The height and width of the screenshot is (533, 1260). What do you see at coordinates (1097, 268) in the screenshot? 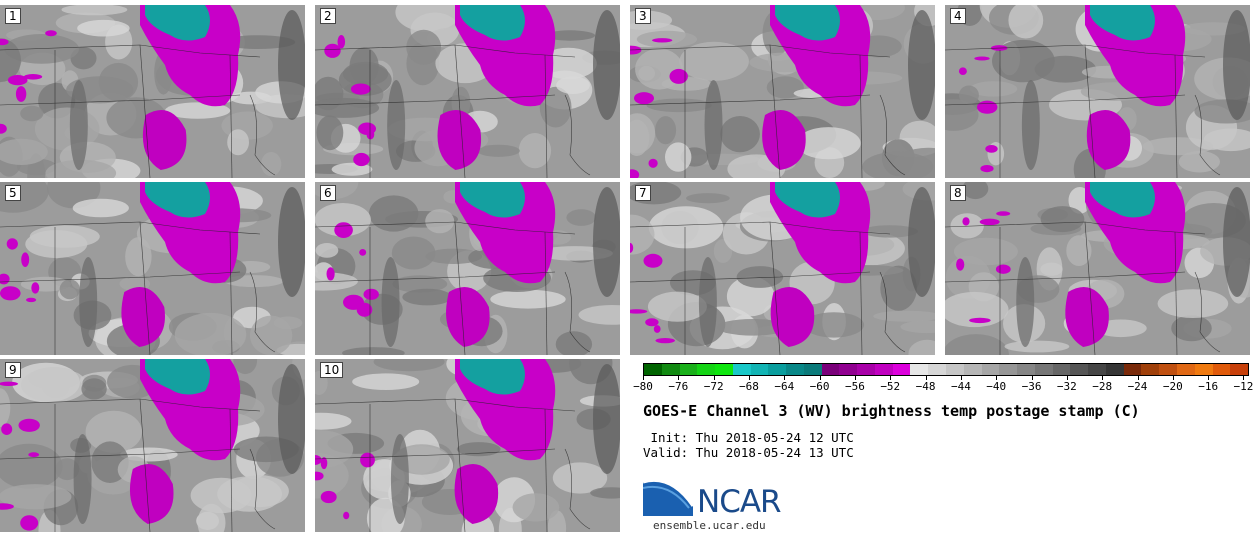
I see `panel-8: 8` at bounding box center [1097, 268].